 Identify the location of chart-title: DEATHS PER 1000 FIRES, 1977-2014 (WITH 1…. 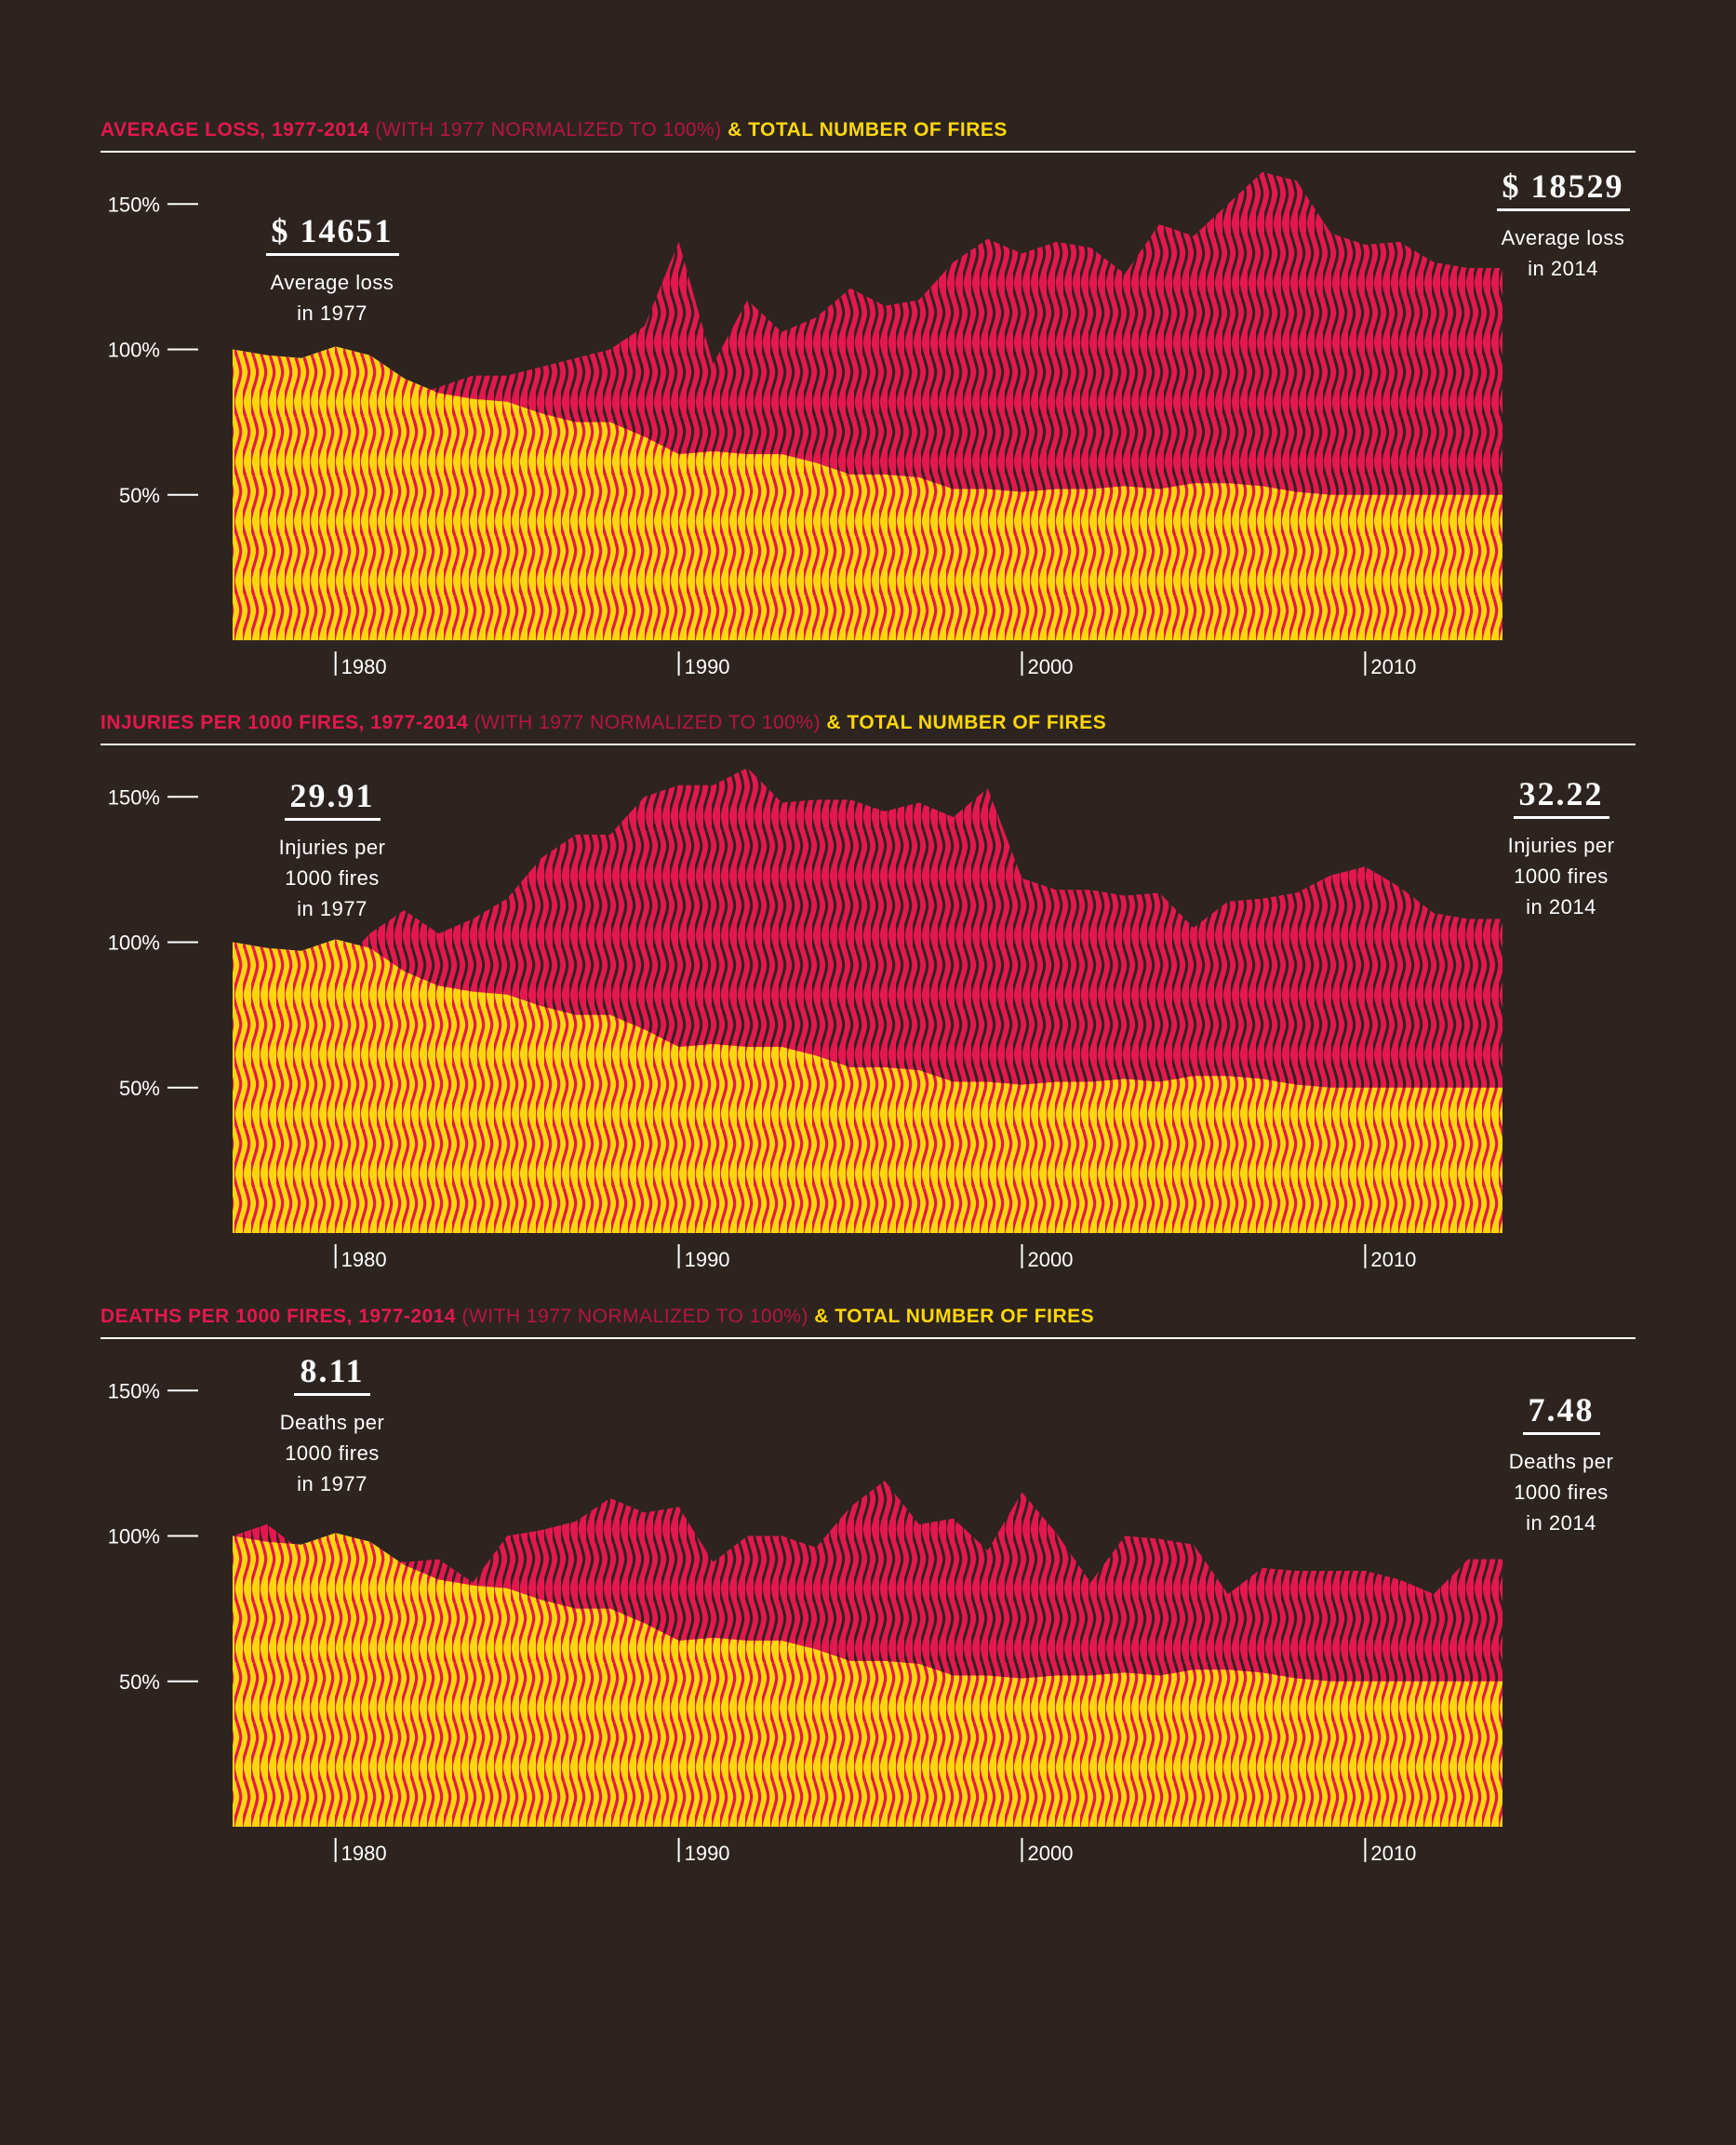
(868, 1317).